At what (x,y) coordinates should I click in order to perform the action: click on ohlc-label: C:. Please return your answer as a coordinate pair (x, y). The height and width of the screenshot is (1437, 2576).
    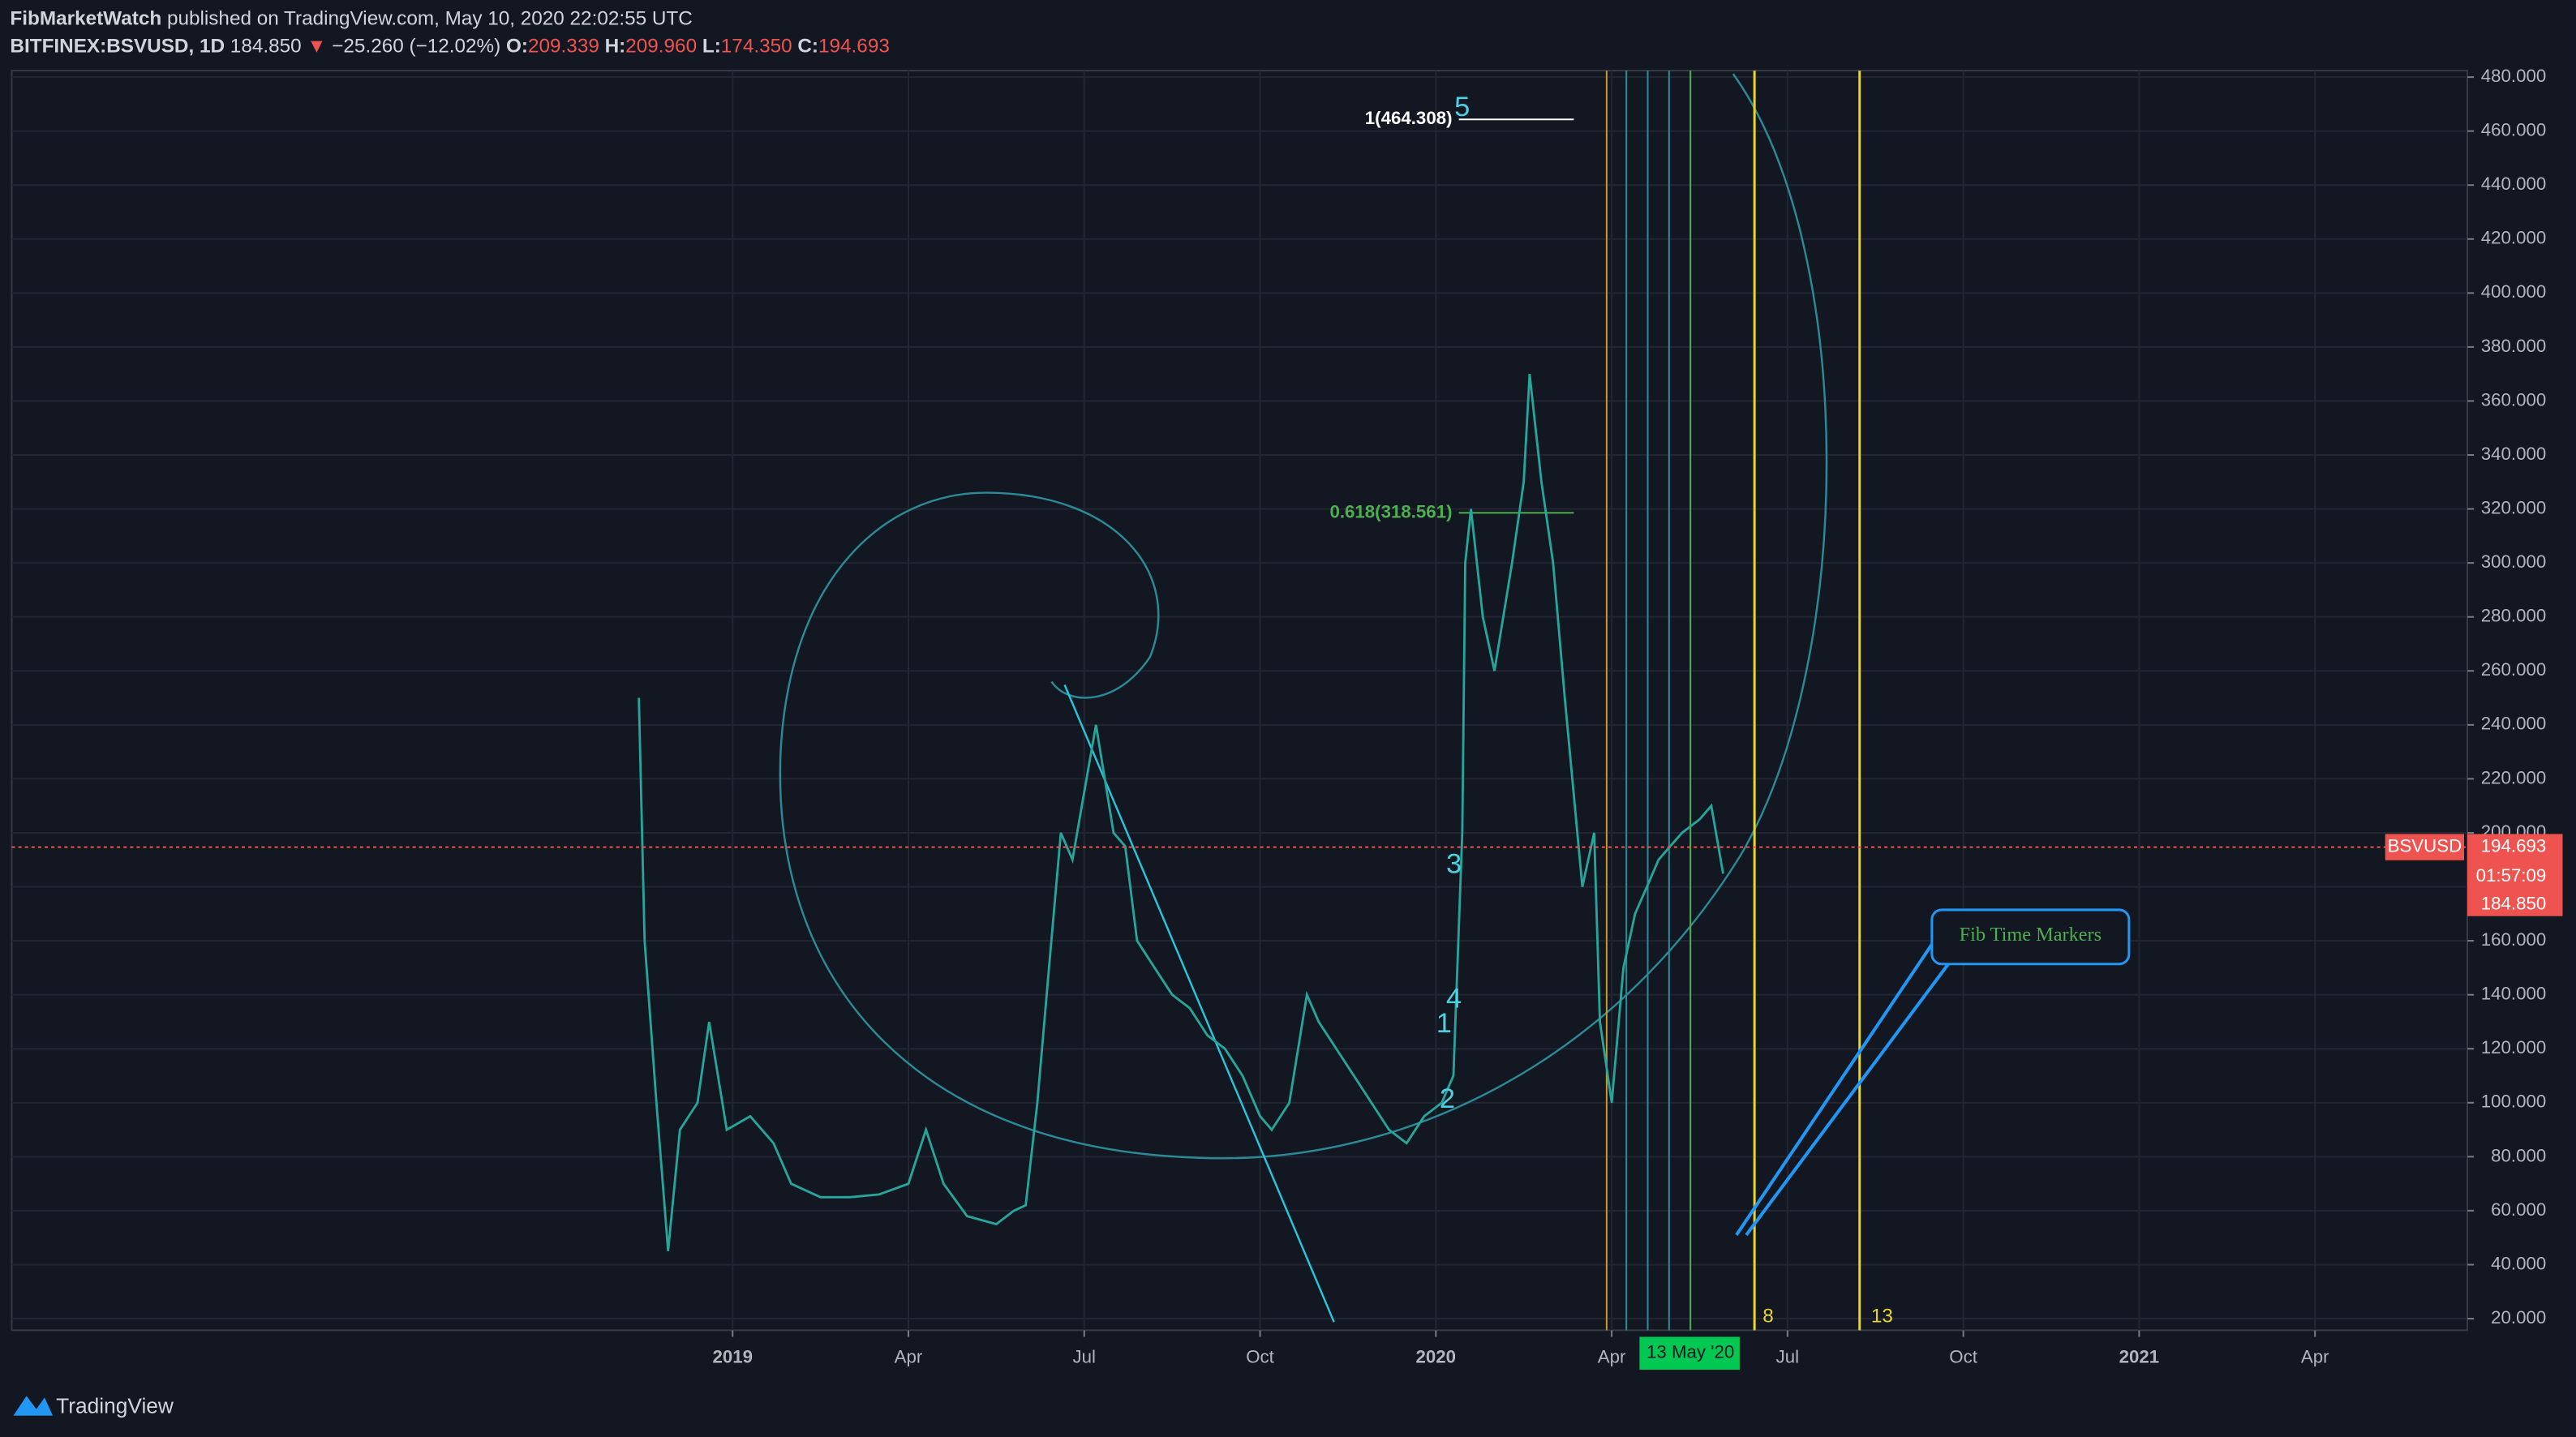
    Looking at the image, I should click on (807, 47).